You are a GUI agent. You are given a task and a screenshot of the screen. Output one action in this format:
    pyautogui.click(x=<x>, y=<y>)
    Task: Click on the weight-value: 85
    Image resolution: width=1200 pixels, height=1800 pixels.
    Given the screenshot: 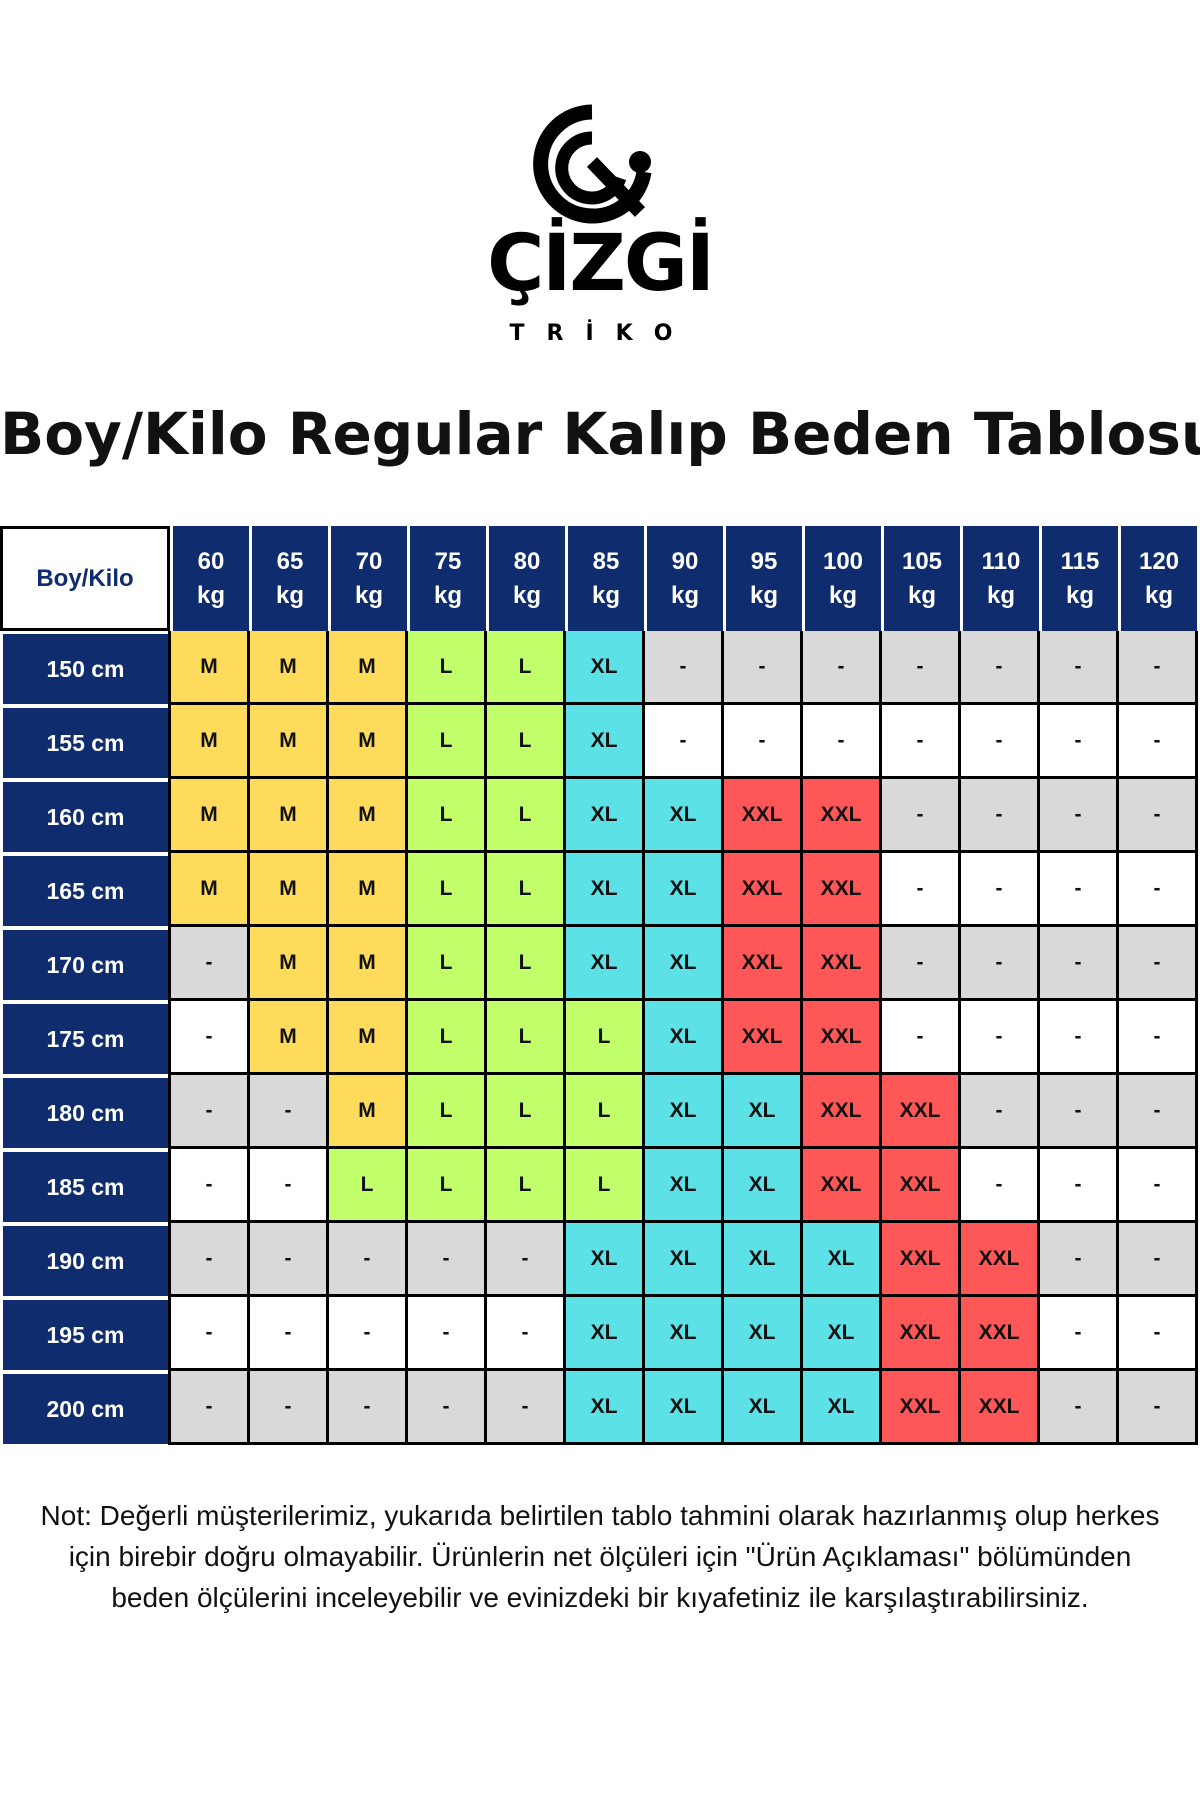 What is the action you would take?
    pyautogui.click(x=606, y=561)
    